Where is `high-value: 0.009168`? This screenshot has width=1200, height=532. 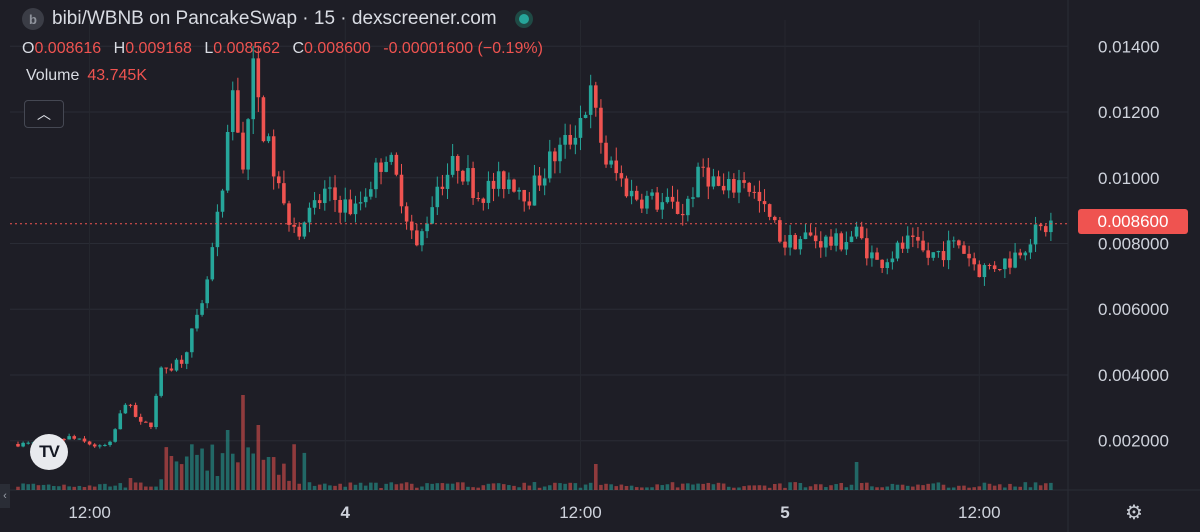 high-value: 0.009168 is located at coordinates (158, 48).